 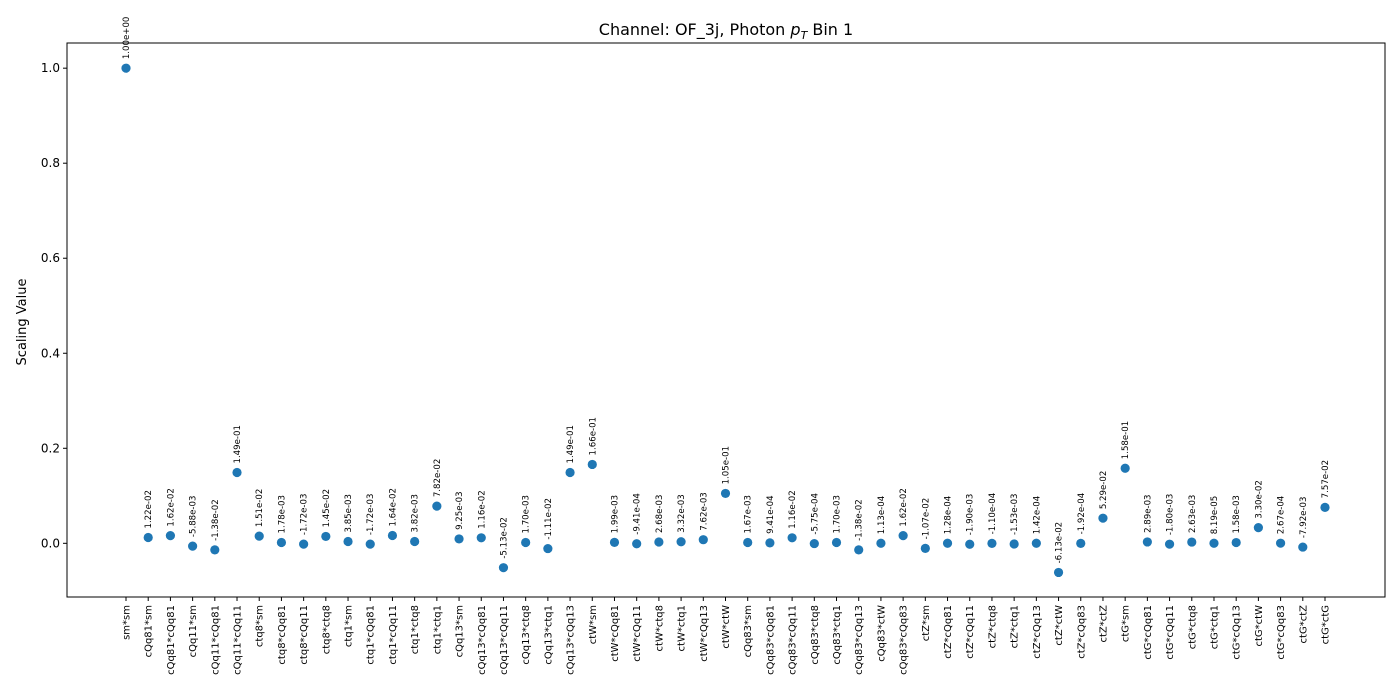 I want to click on x-tick-label: cQq81*sm, so click(x=149, y=631).